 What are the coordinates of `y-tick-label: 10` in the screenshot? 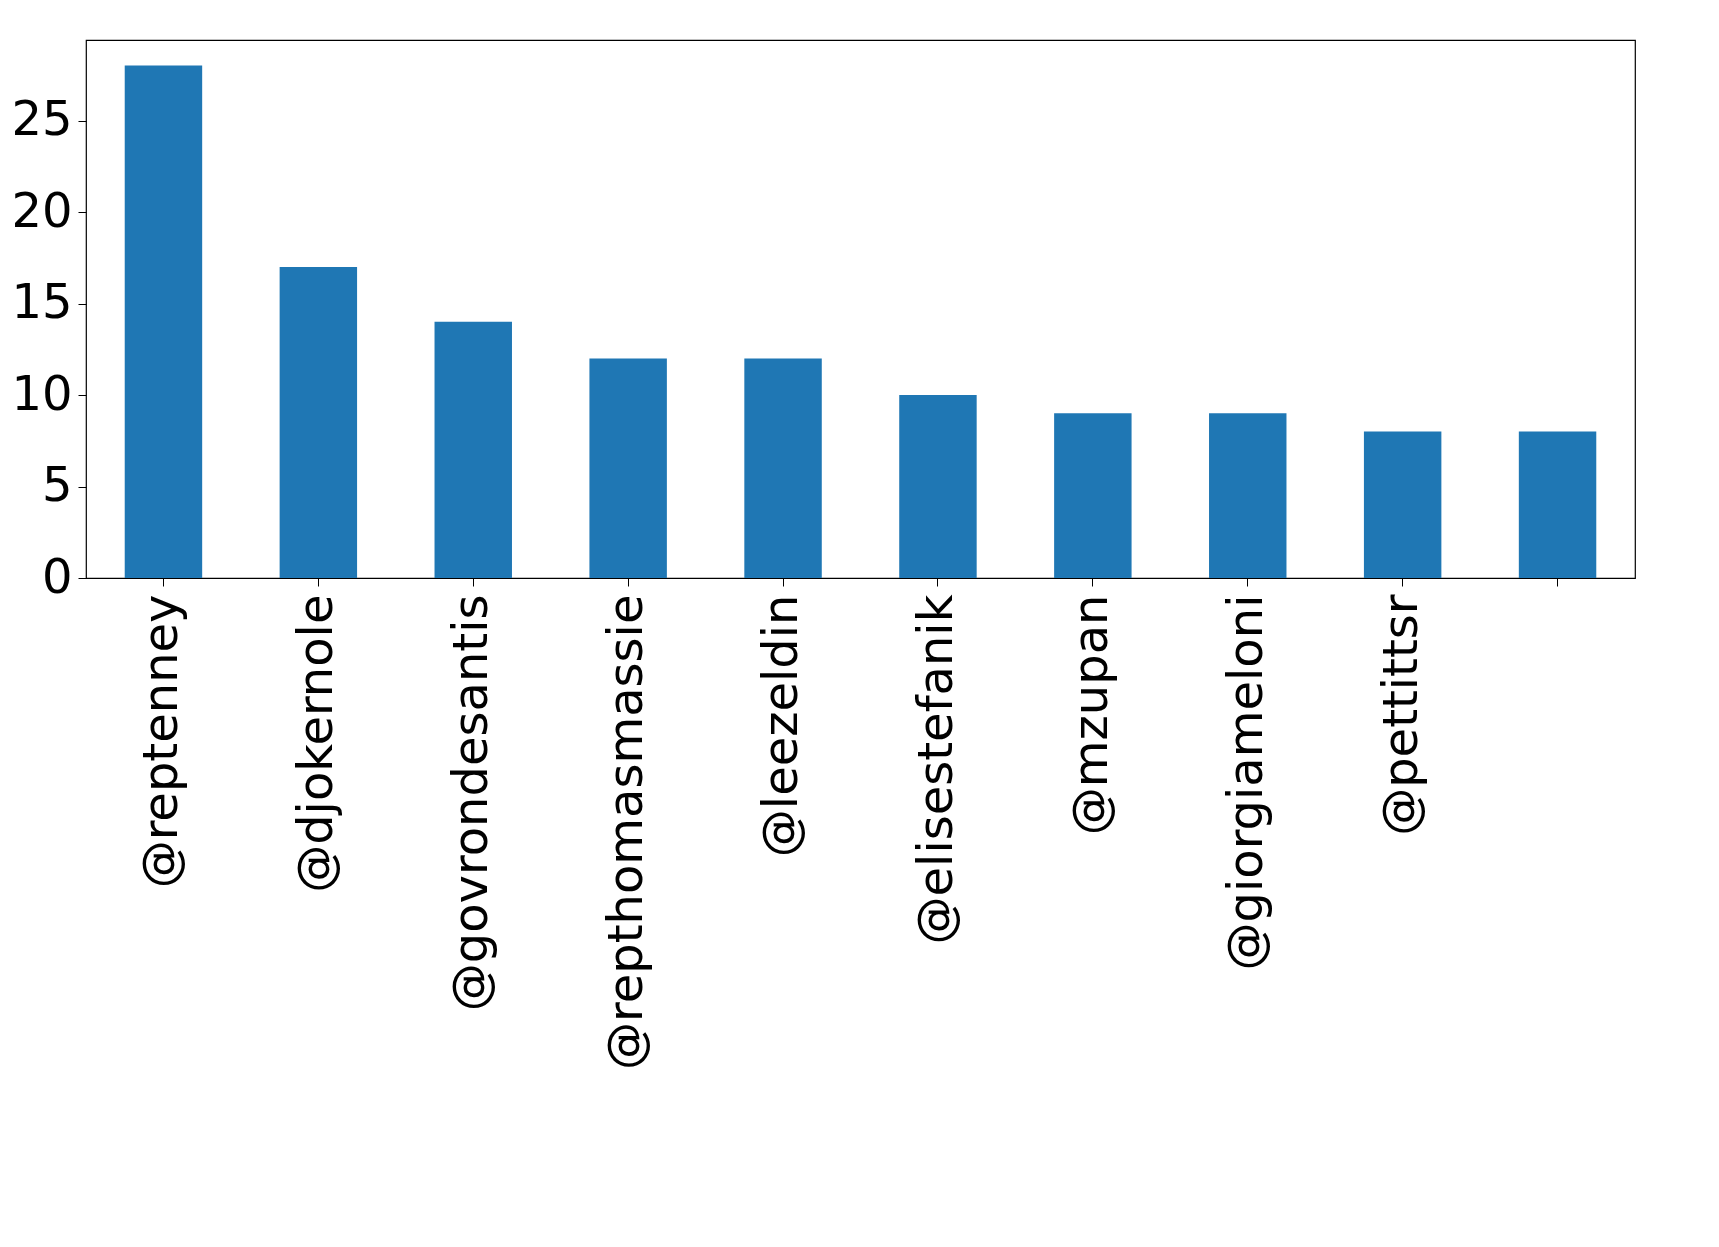 It's located at (42, 392).